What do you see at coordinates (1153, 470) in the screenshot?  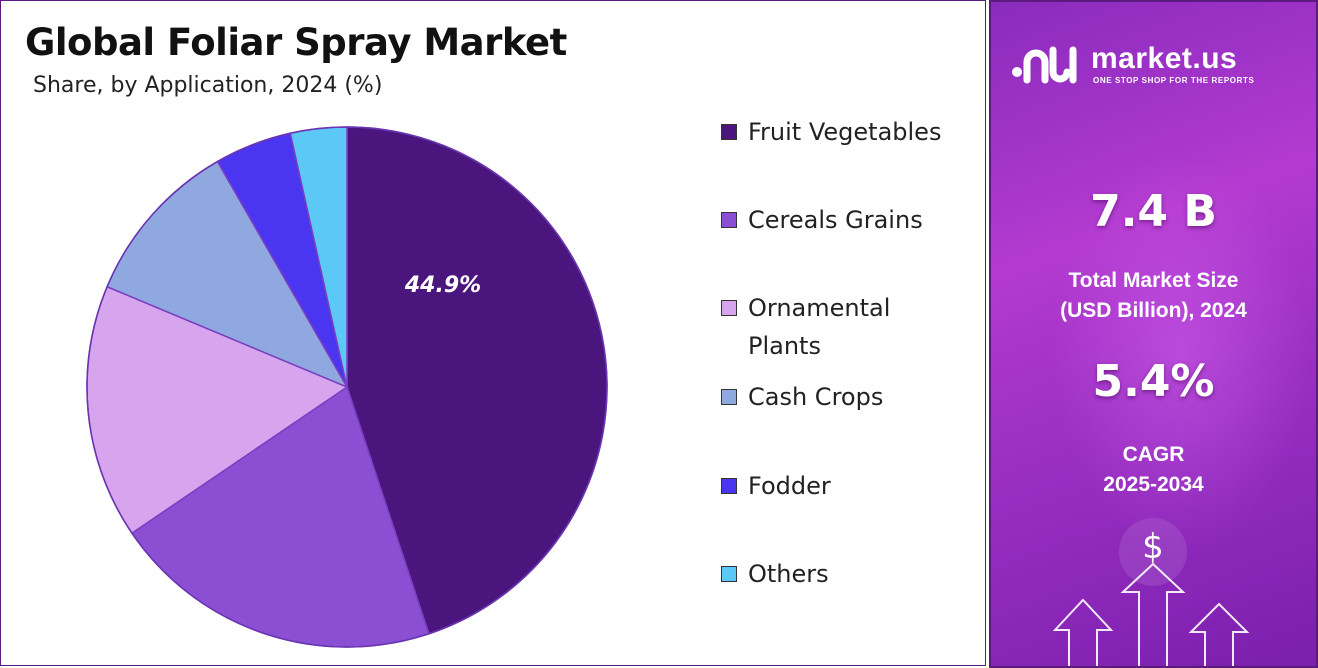 I see `cagr-label: CAGR 2025-2034` at bounding box center [1153, 470].